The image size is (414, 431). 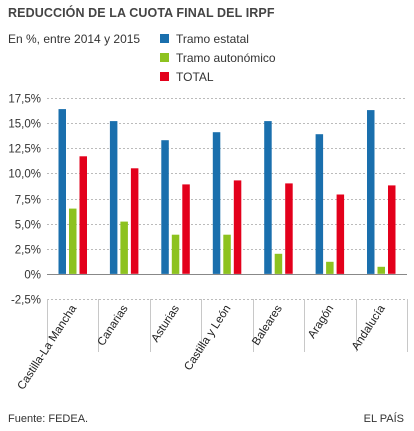 I want to click on bar-total-castilla-y-leon, so click(x=237, y=227).